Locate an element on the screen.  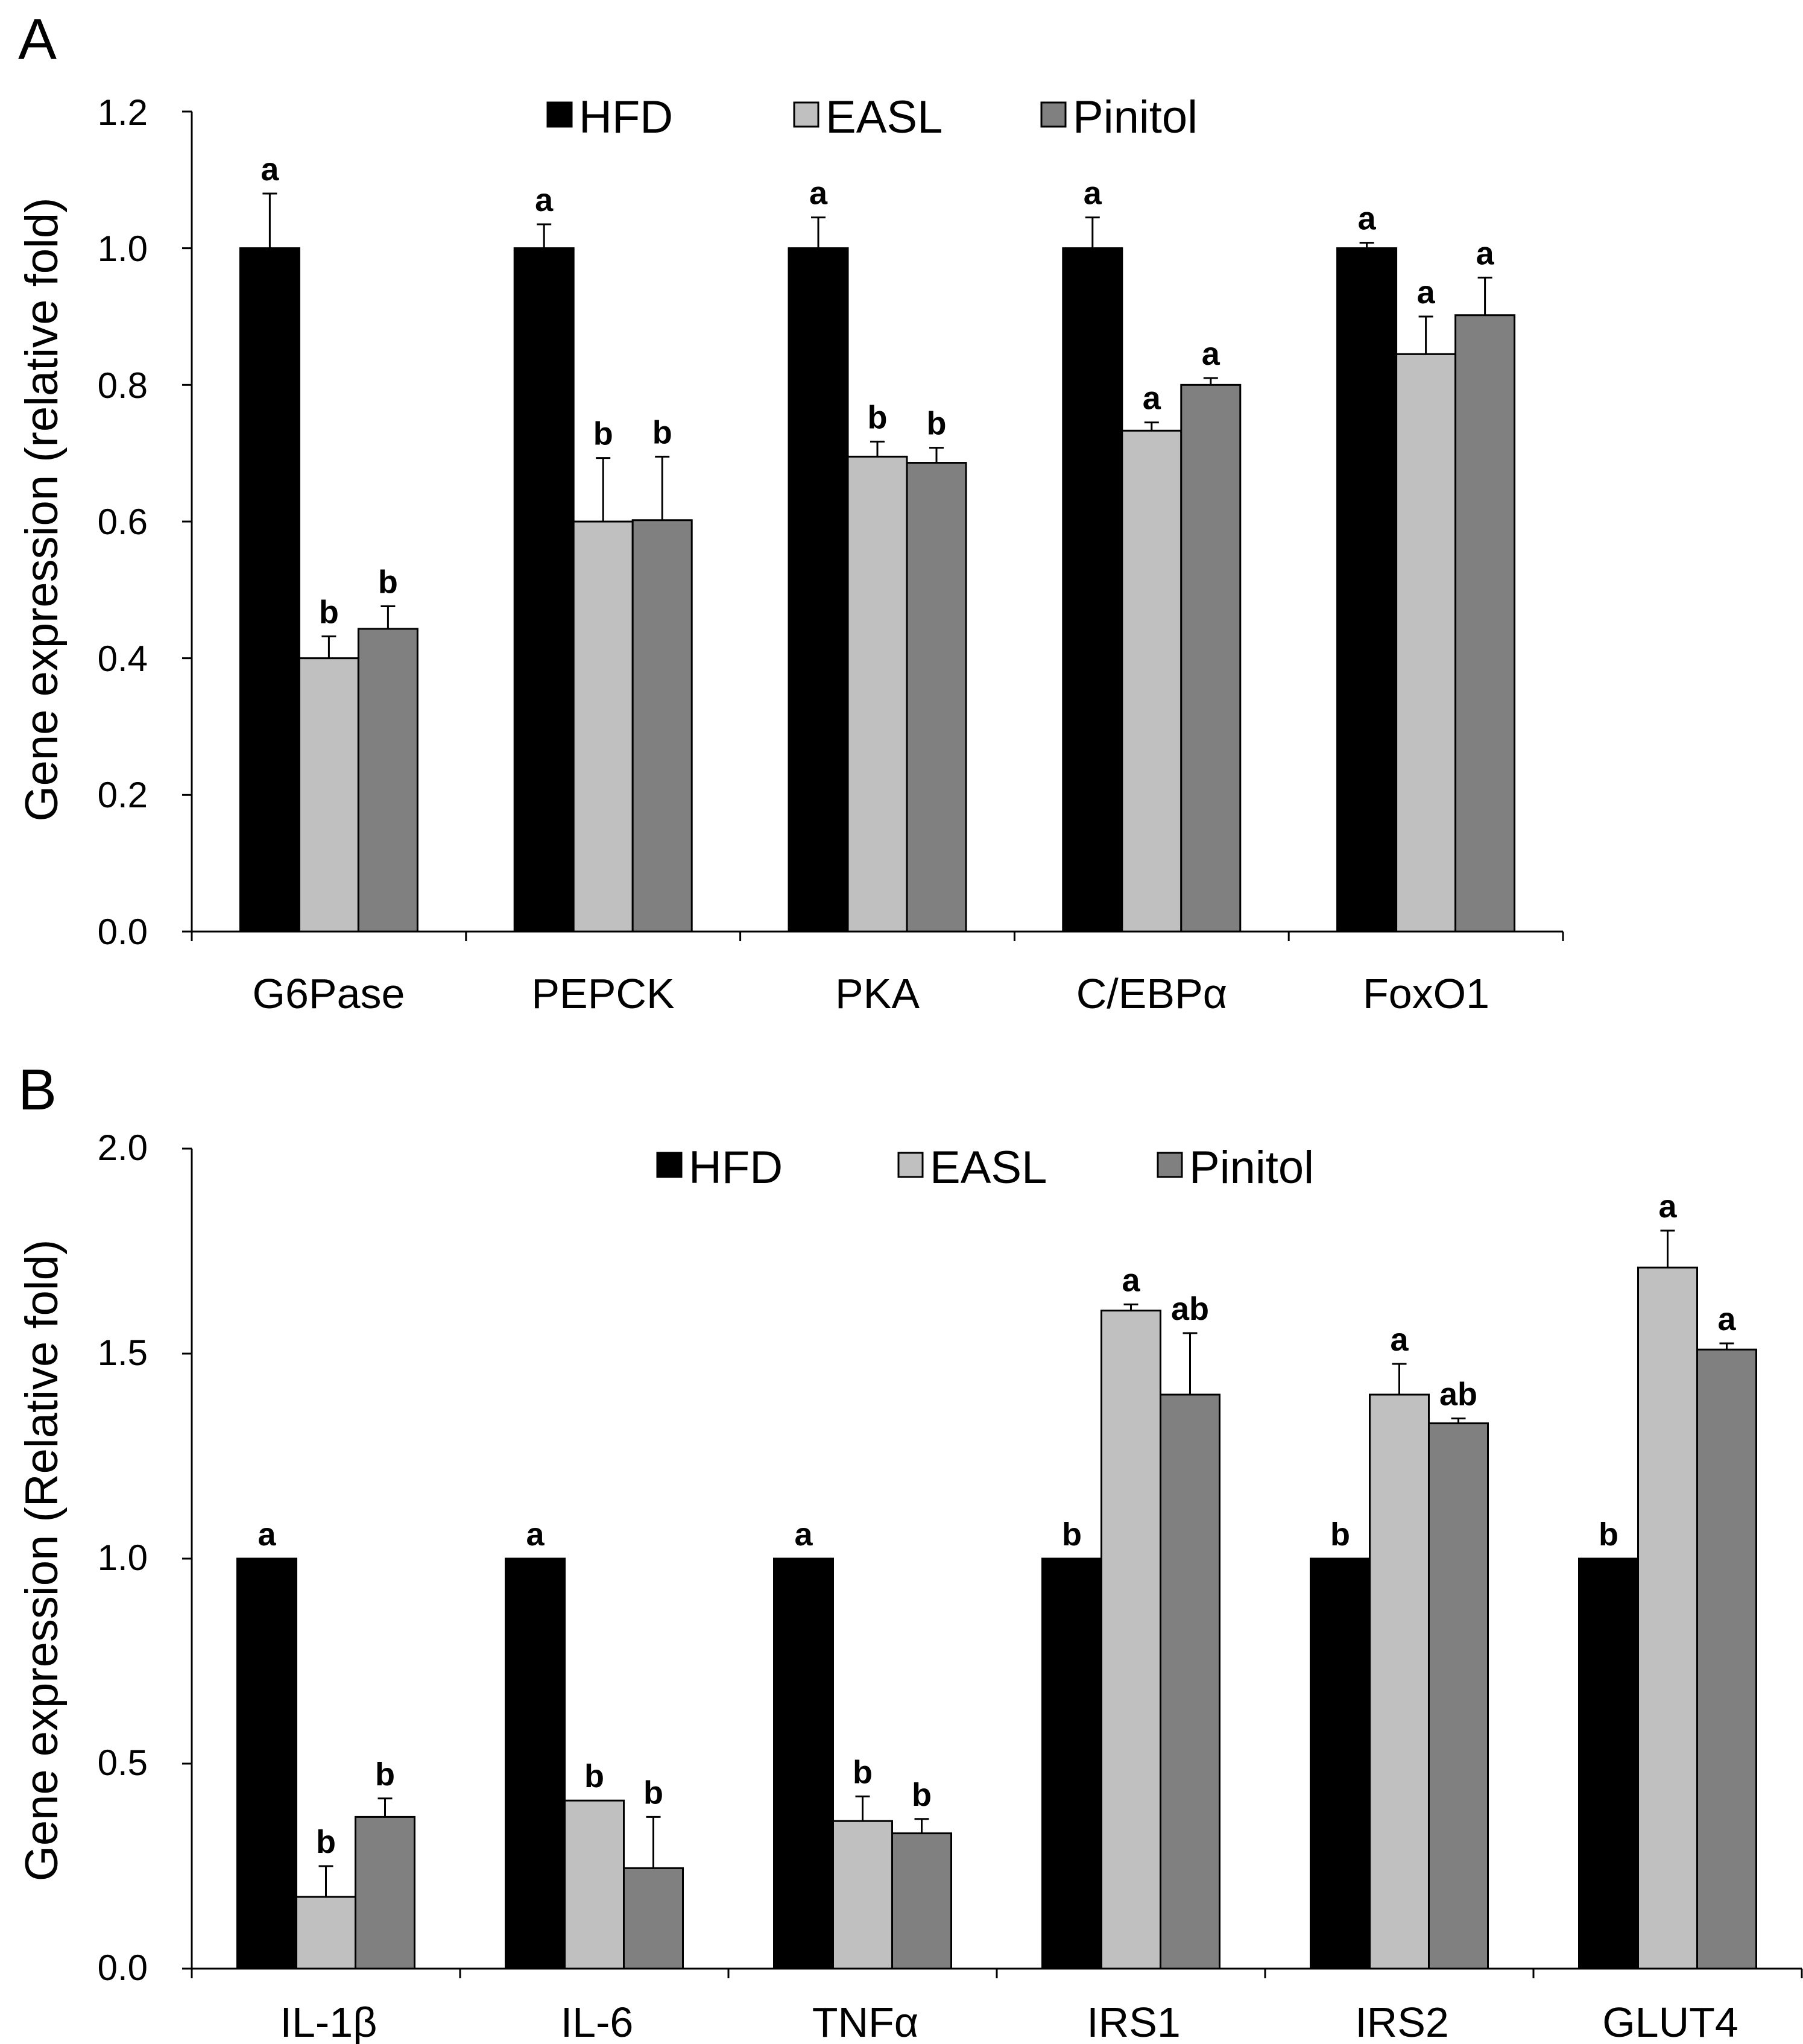
y-tick-label: 0.2 is located at coordinates (123, 795).